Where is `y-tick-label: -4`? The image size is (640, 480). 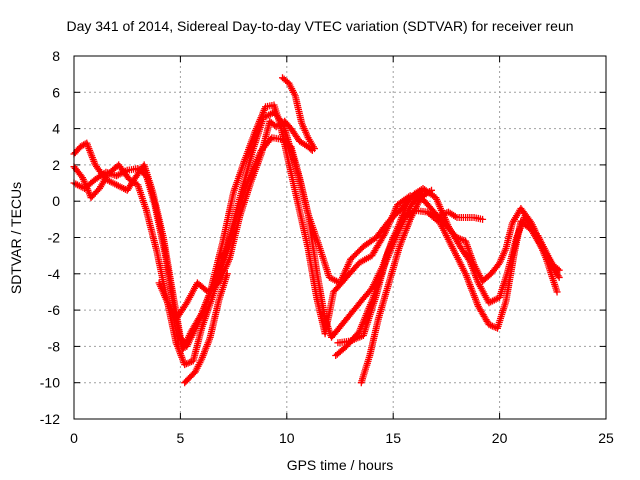 y-tick-label: -4 is located at coordinates (54, 274).